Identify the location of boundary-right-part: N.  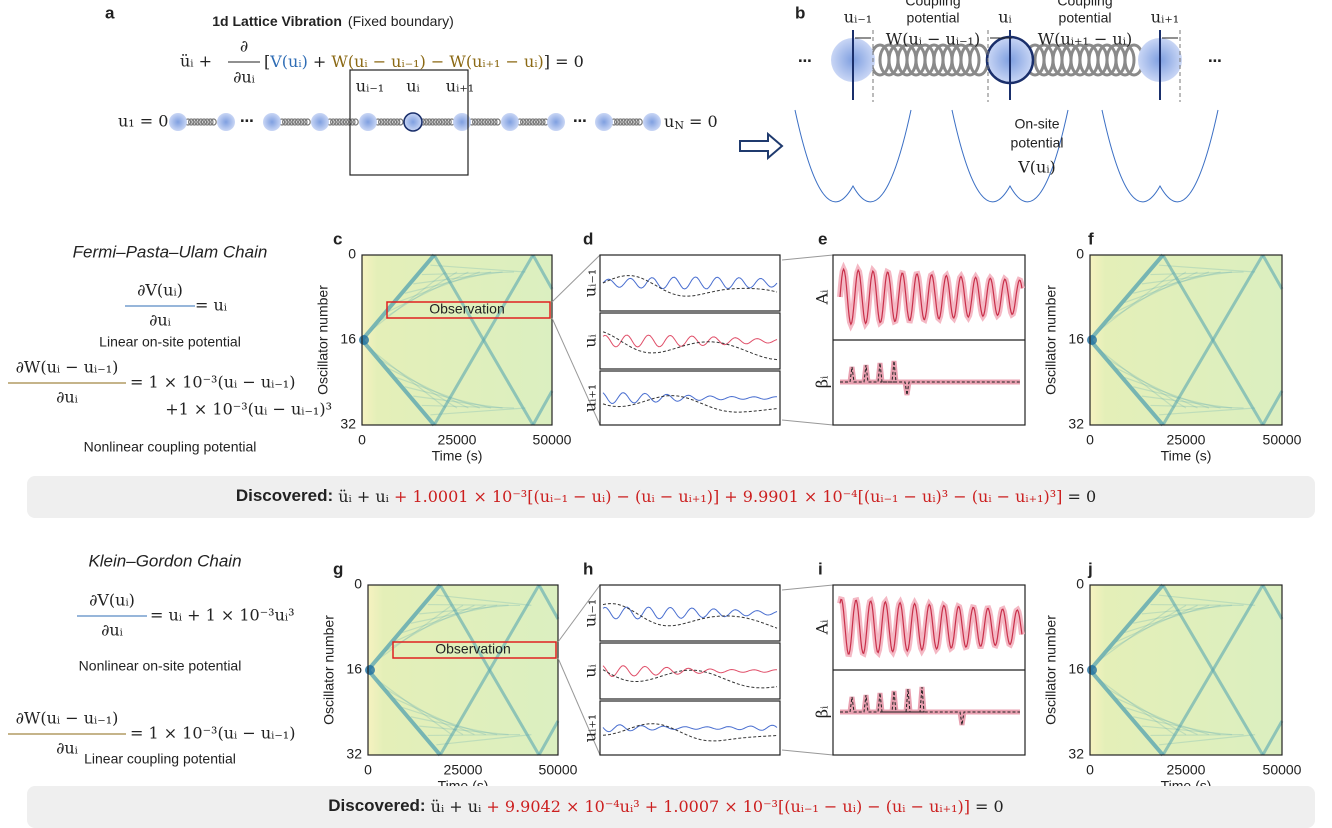
(679, 125).